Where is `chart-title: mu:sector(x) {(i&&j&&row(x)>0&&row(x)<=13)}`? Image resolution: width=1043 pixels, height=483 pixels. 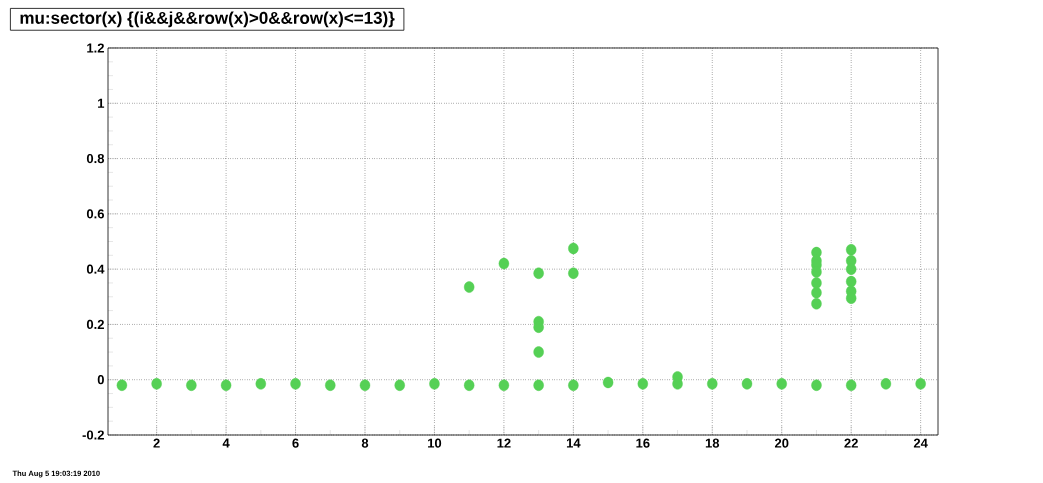
chart-title: mu:sector(x) {(i&&j&&row(x)>0&&row(x)<=13)} is located at coordinates (207, 19).